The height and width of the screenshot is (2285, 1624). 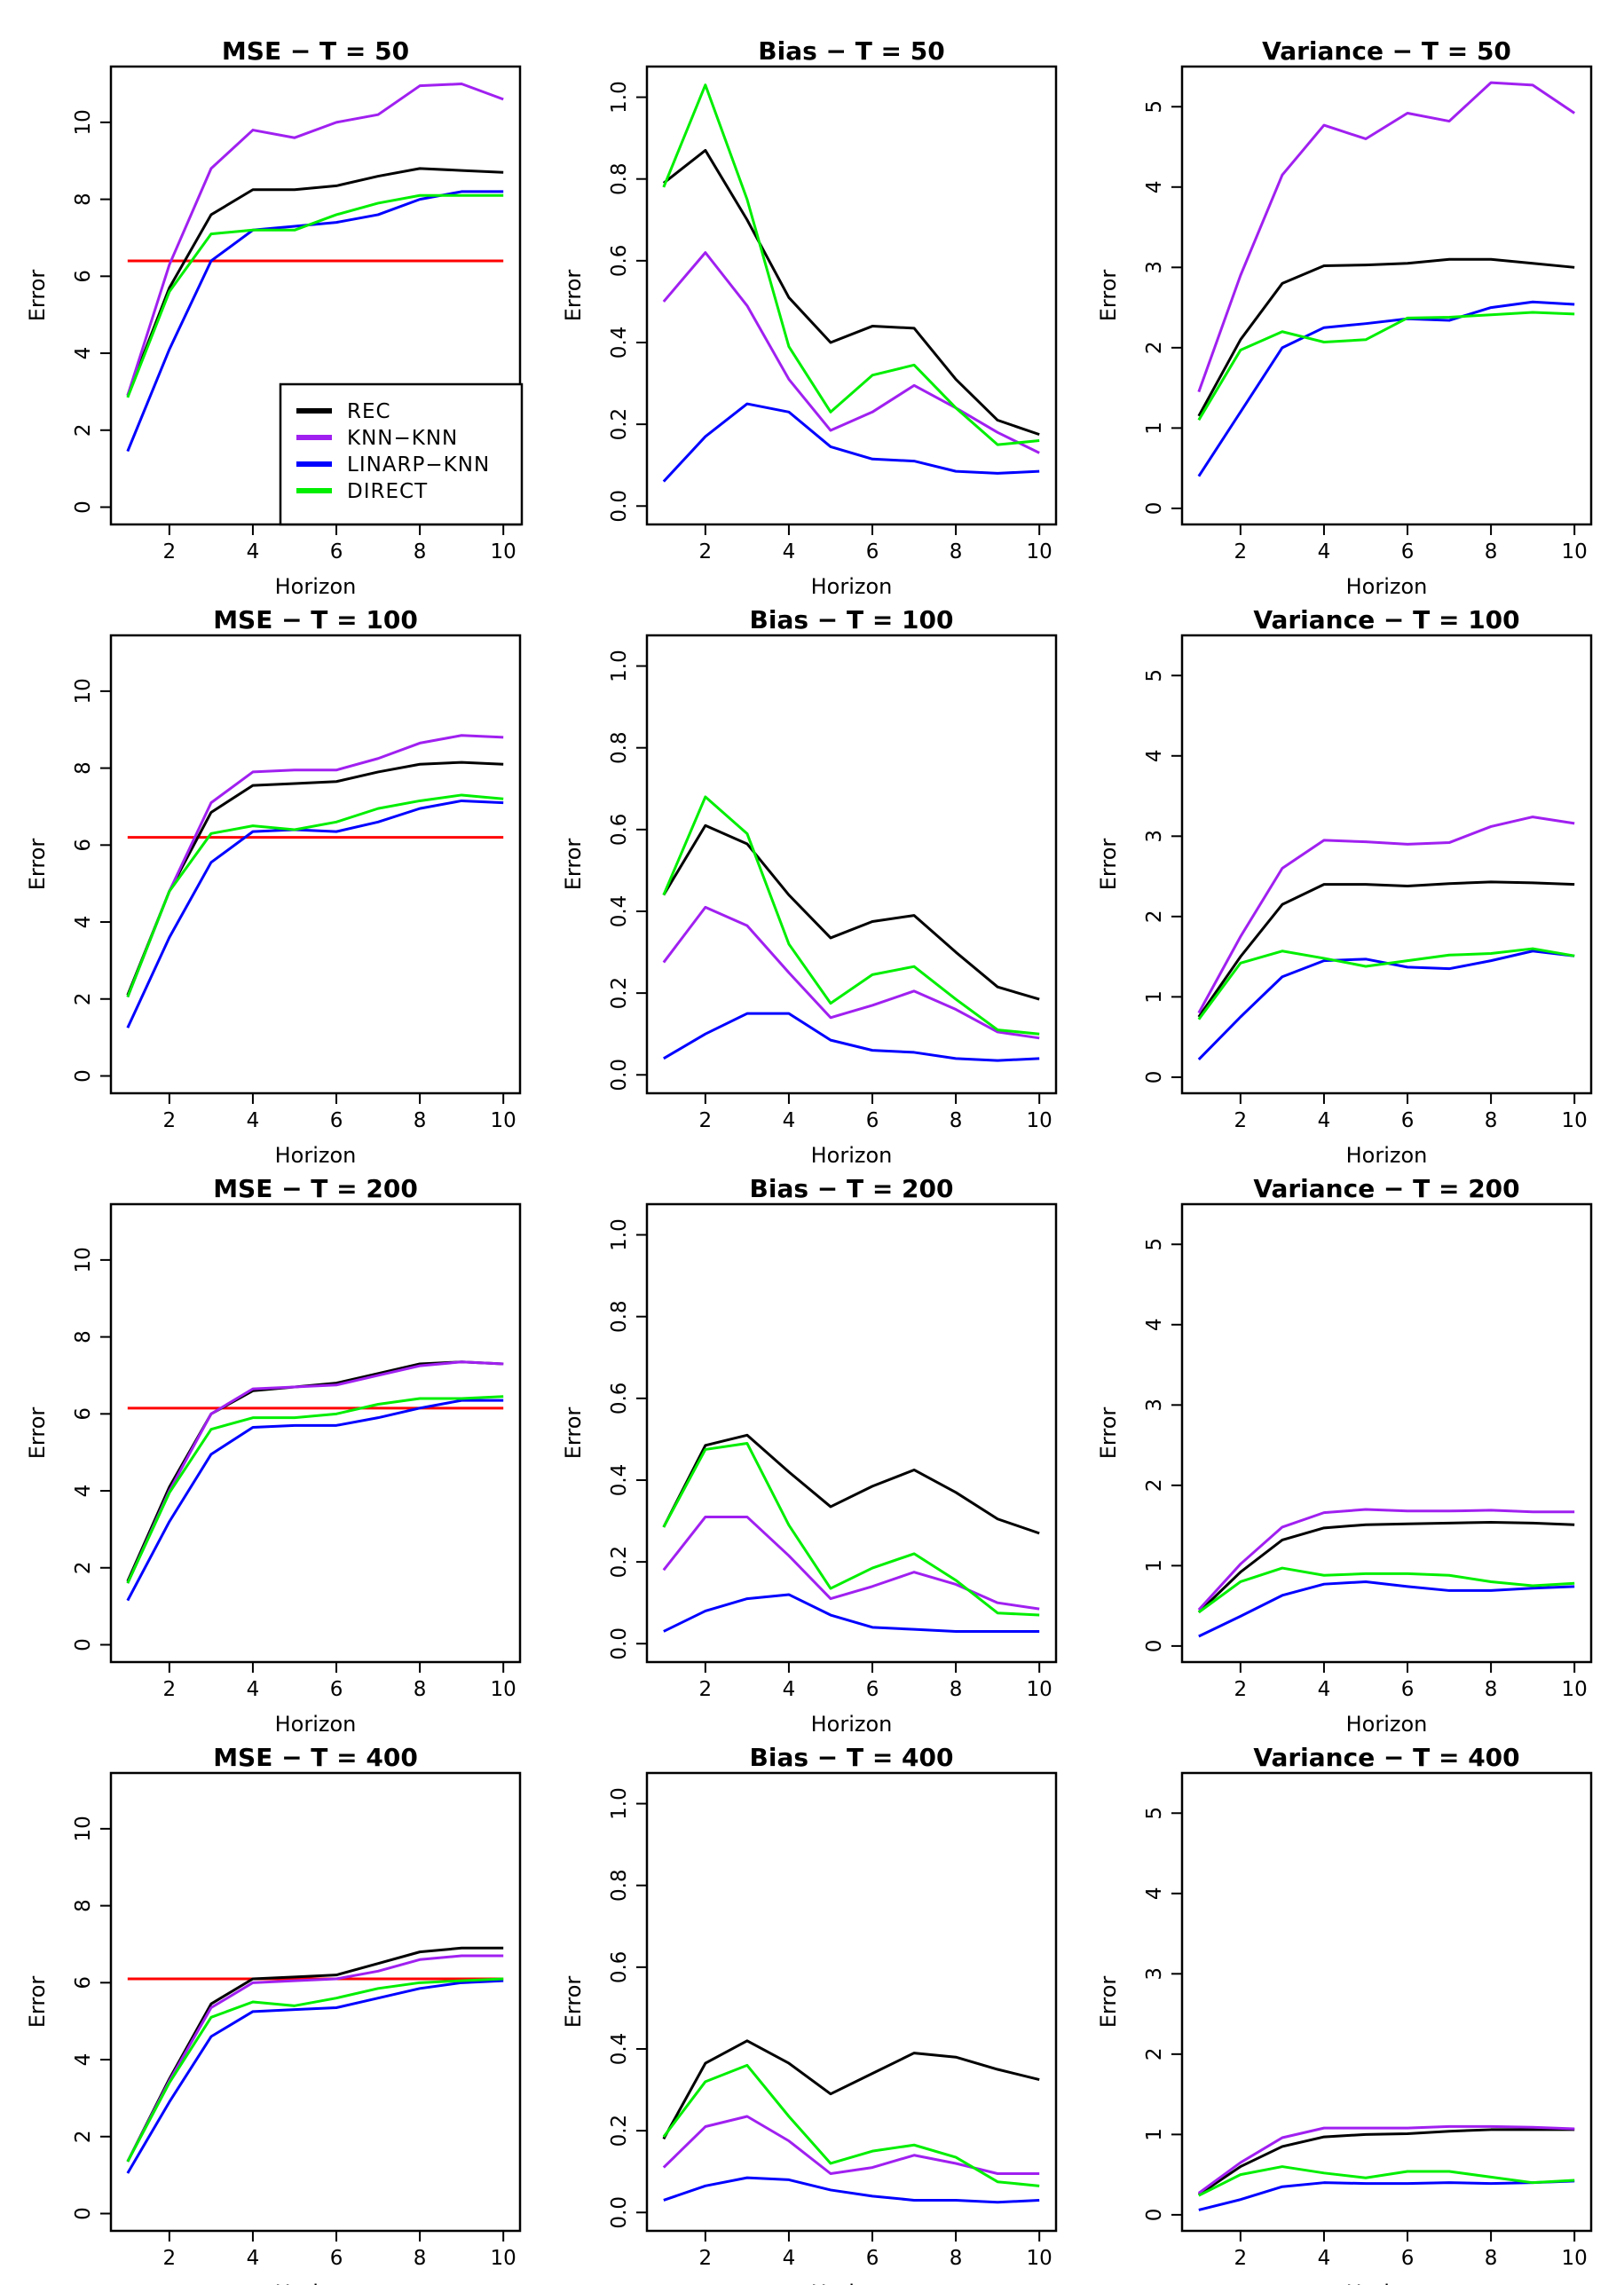 I want to click on panel-4: MSE − T = 100 2 4 6 8 10 0 2 4 6 8 10 Horizon Error, so click(x=274, y=886).